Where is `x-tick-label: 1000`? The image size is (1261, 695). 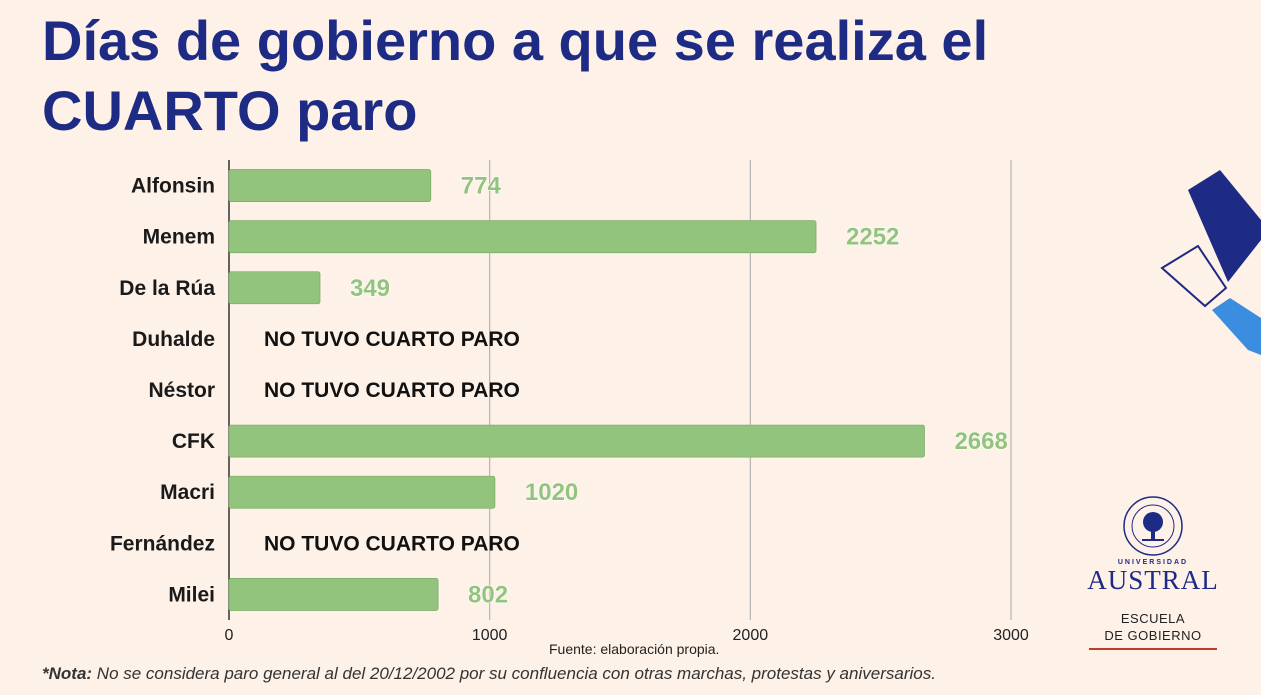
x-tick-label: 1000 is located at coordinates (490, 635).